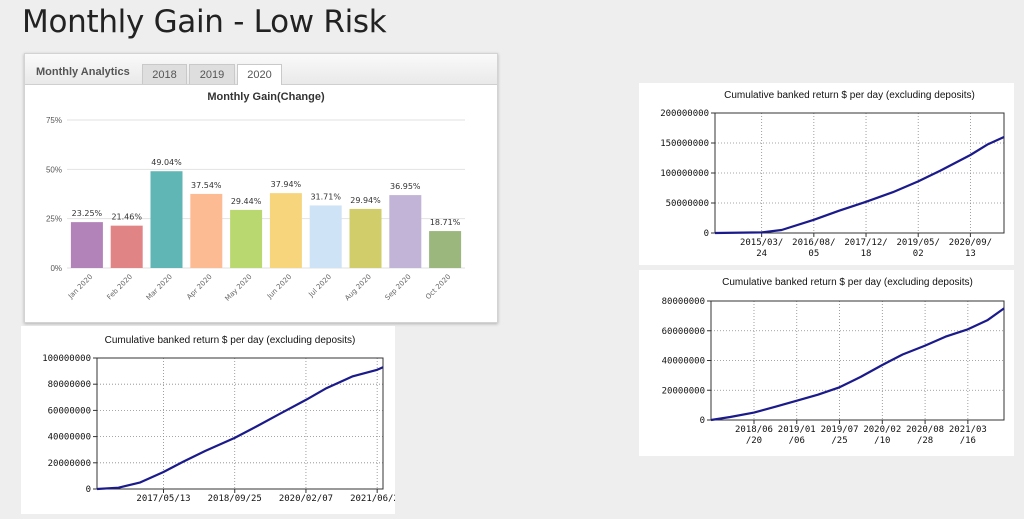 The image size is (1024, 519). I want to click on x-tick-label: 2020/02/07, so click(306, 499).